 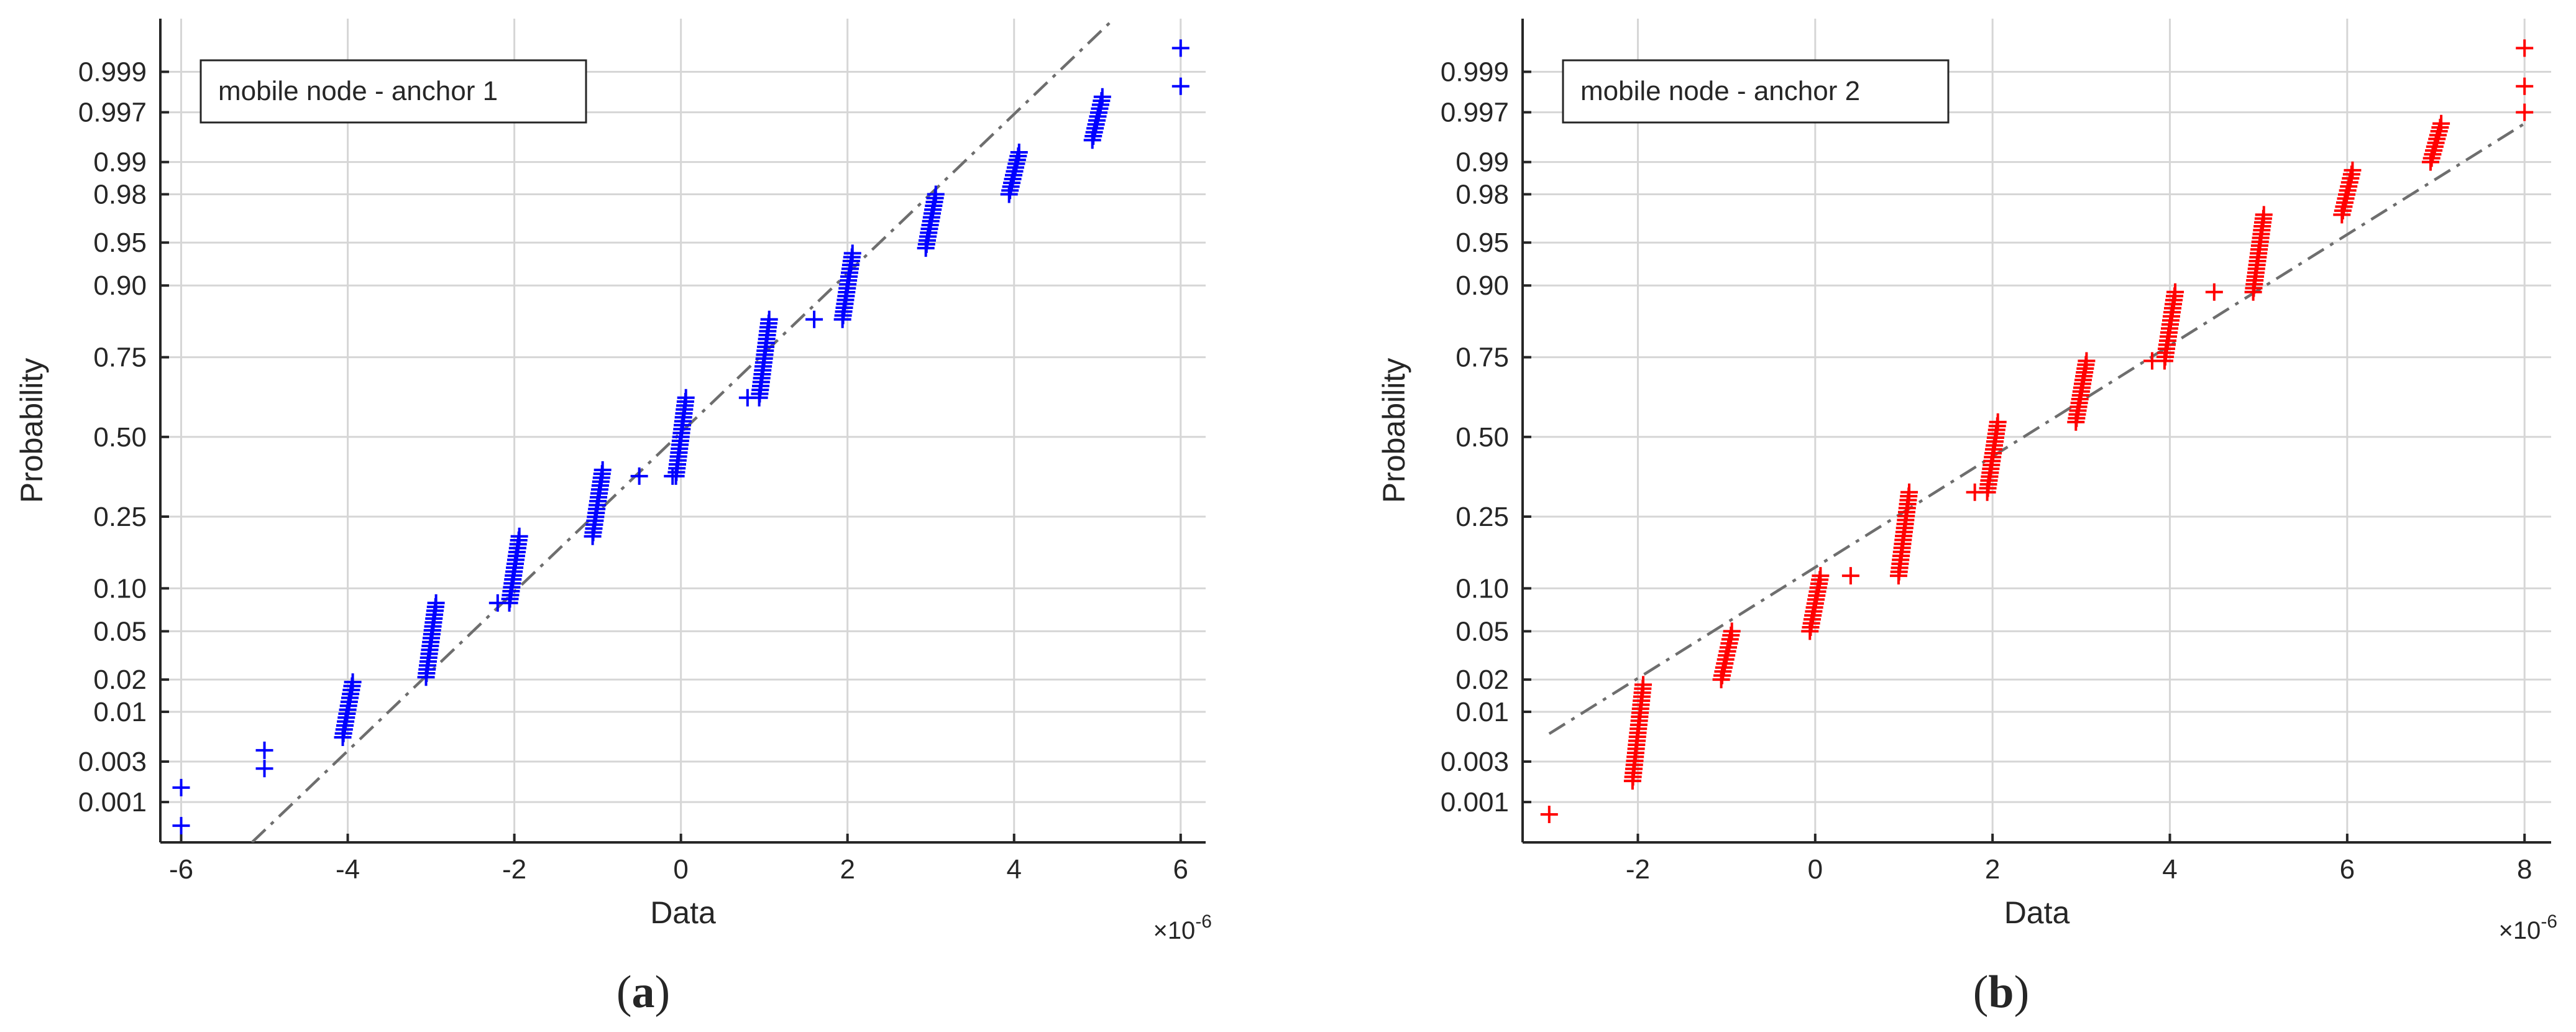 I want to click on x-tick-label: -4, so click(x=348, y=869).